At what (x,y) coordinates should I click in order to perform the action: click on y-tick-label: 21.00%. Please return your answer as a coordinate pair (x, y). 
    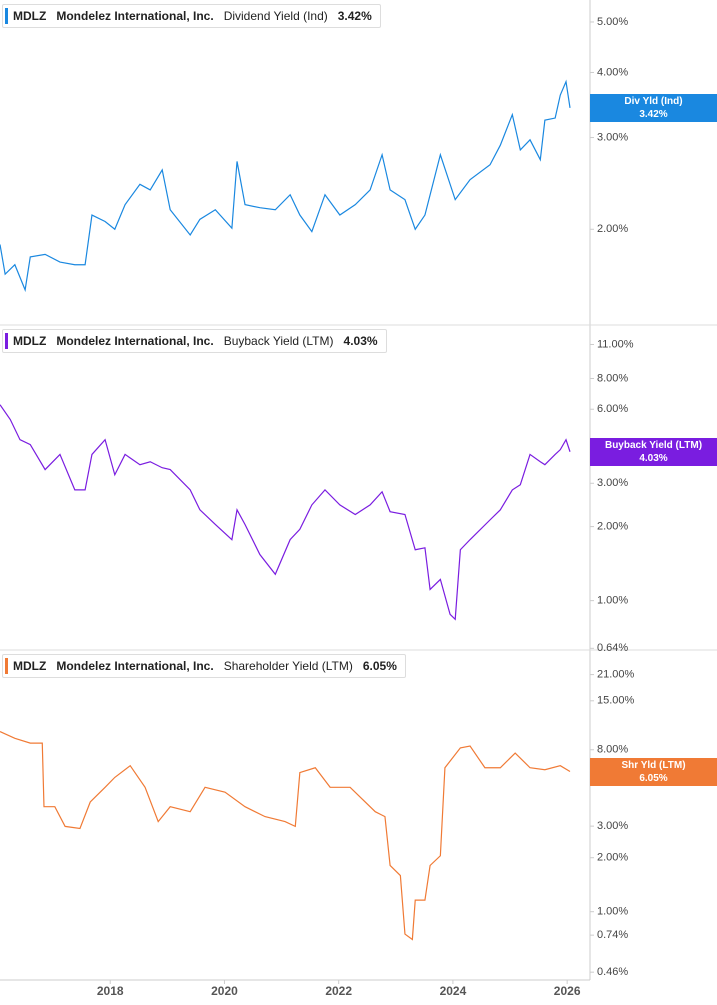
    Looking at the image, I should click on (616, 675).